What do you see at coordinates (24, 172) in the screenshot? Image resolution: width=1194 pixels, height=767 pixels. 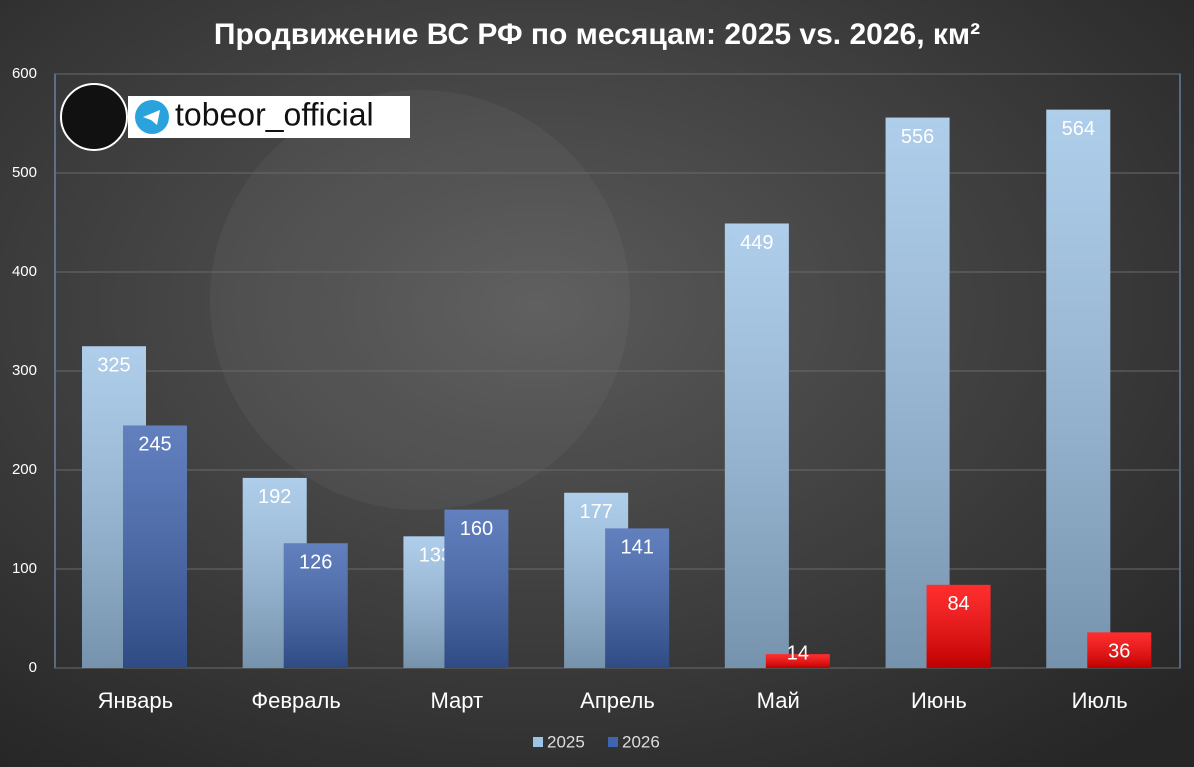 I see `y-tick-label: 500` at bounding box center [24, 172].